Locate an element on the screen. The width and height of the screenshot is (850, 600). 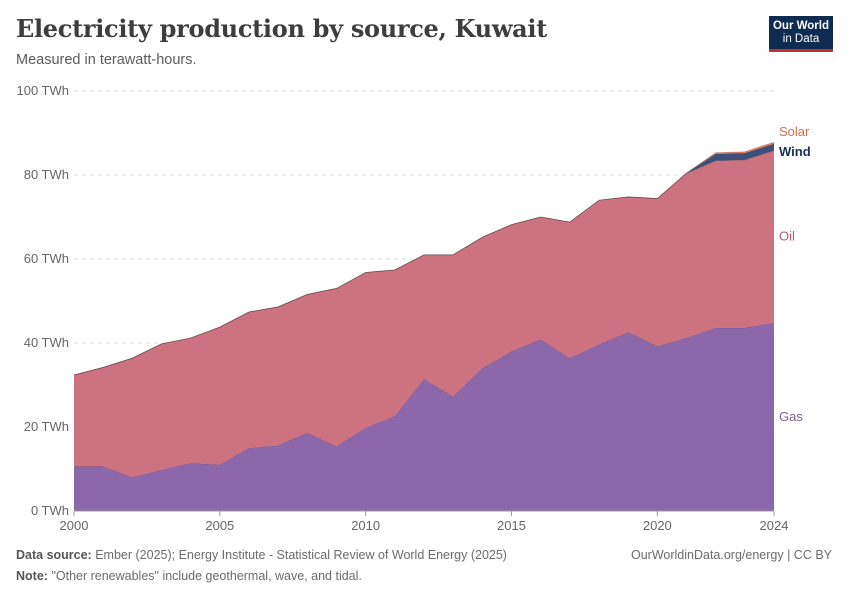
y-tick-label-100: 100 TWh is located at coordinates (42, 90).